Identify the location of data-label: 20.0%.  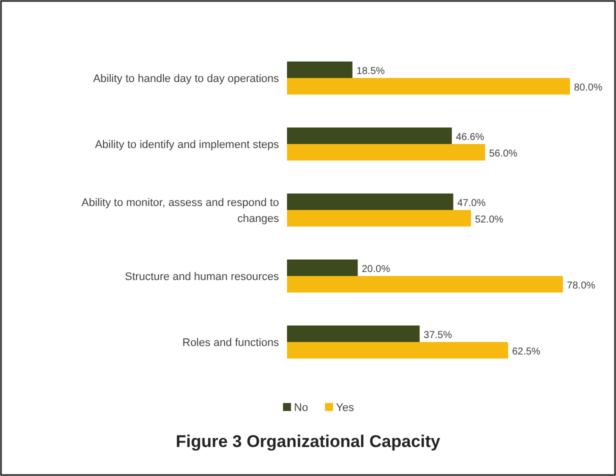
(376, 269).